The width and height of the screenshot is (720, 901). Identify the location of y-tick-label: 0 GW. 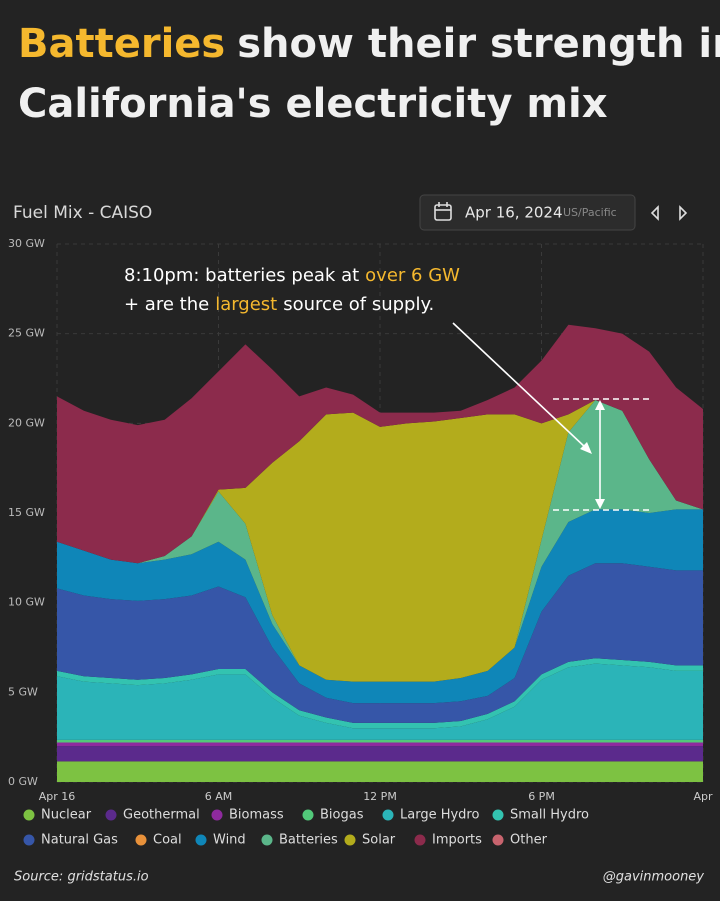
(23, 781).